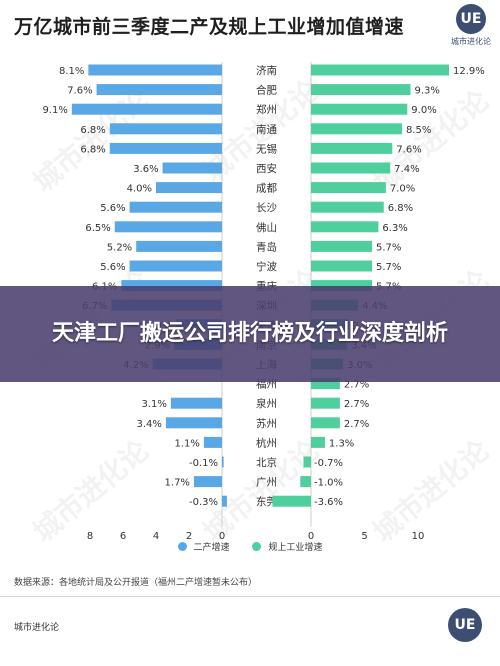 The width and height of the screenshot is (500, 666). I want to click on left-value-label: -0.3%, so click(203, 502).